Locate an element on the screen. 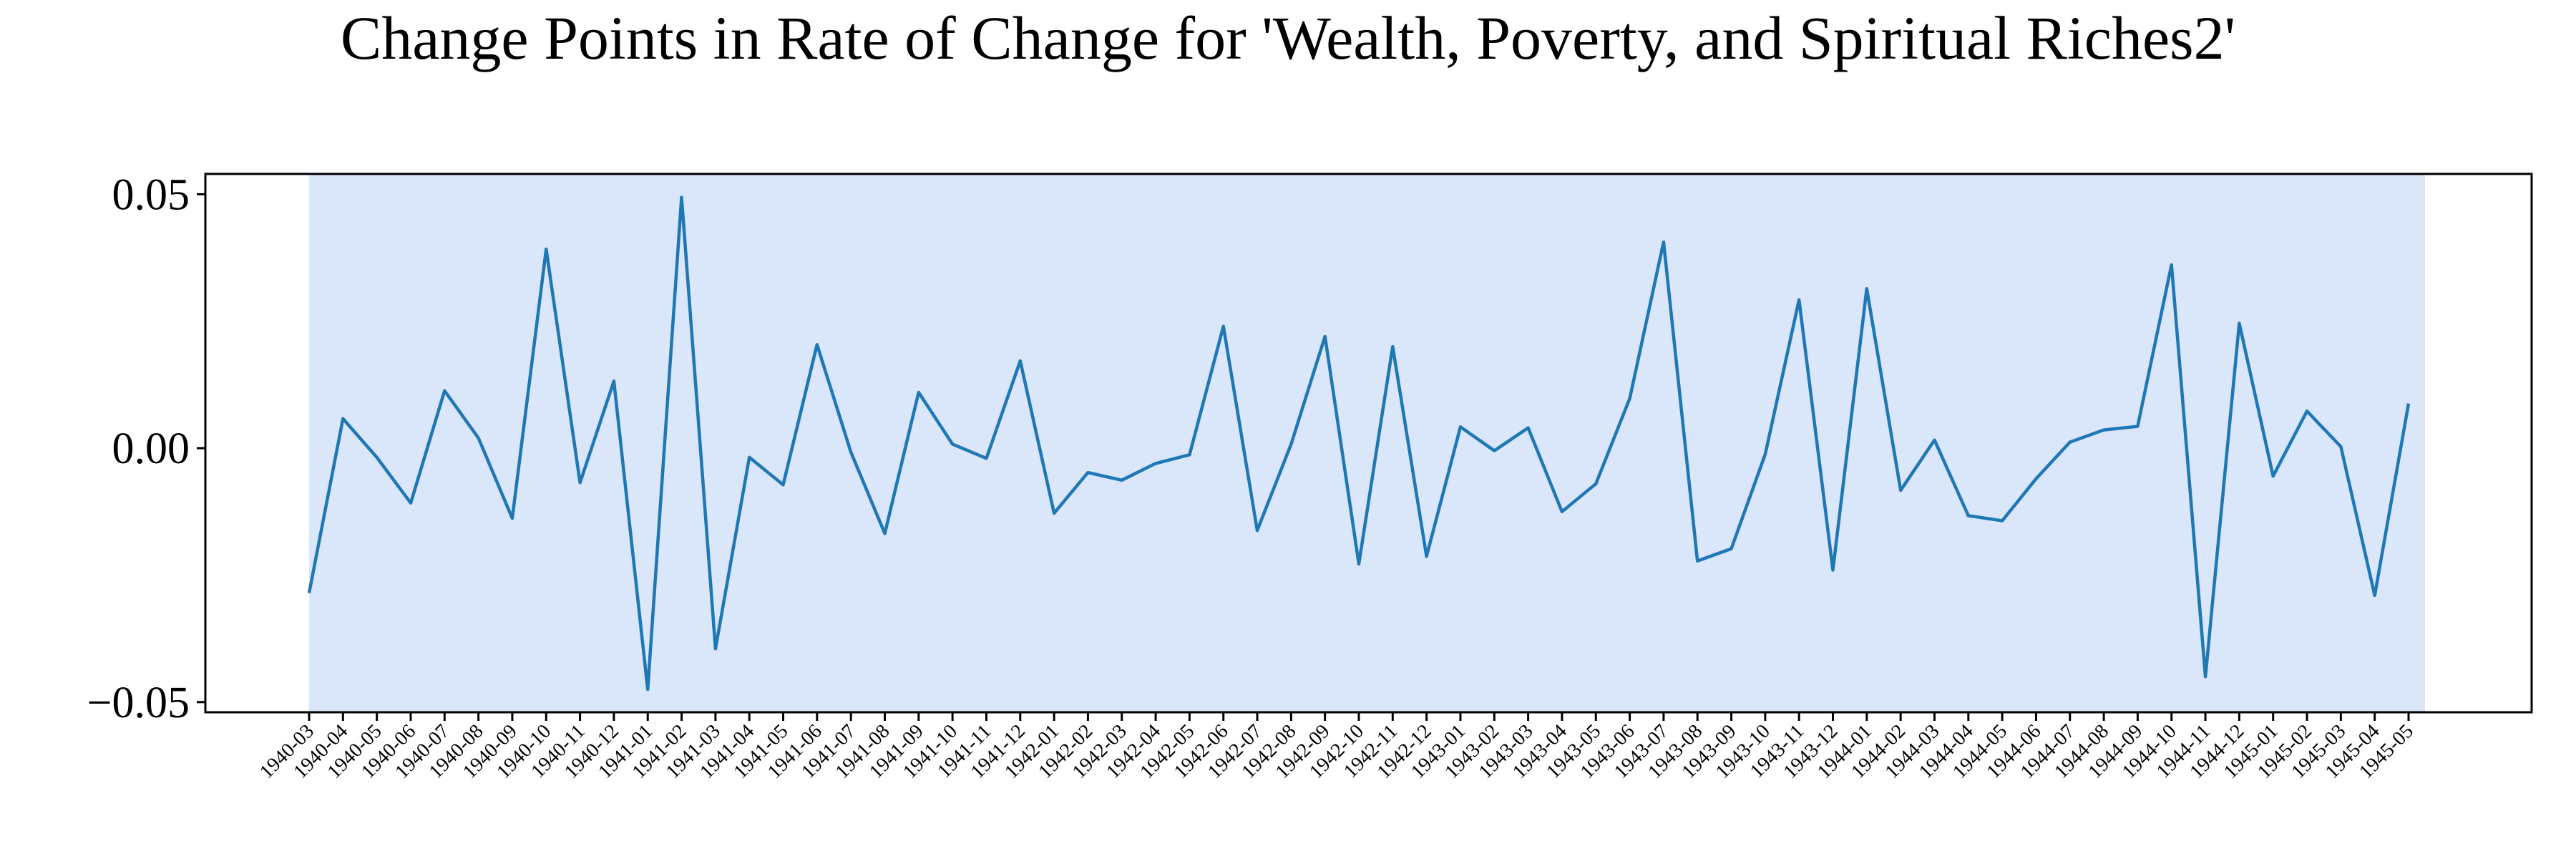  y-tick-label: −0.05 is located at coordinates (138, 703).